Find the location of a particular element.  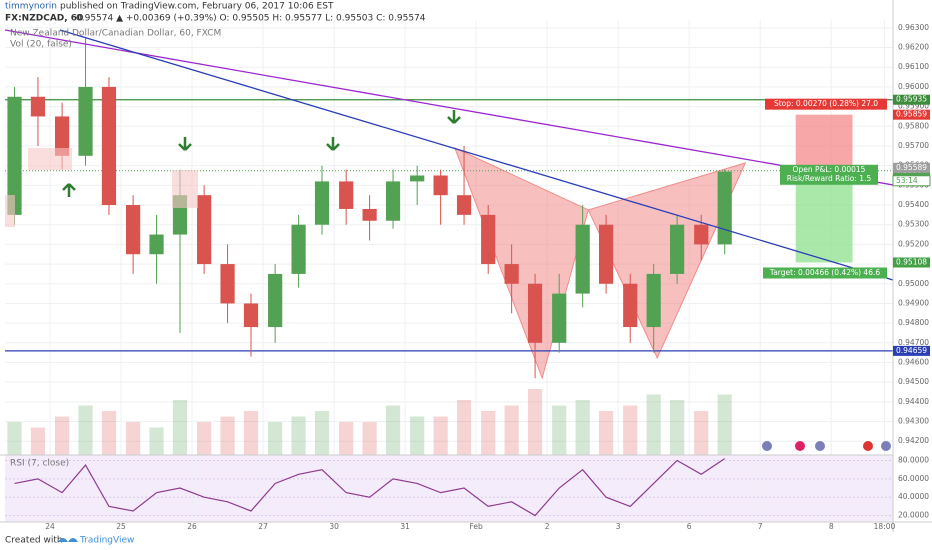

pnl-label: Open P&L: 0.00015 is located at coordinates (829, 169).